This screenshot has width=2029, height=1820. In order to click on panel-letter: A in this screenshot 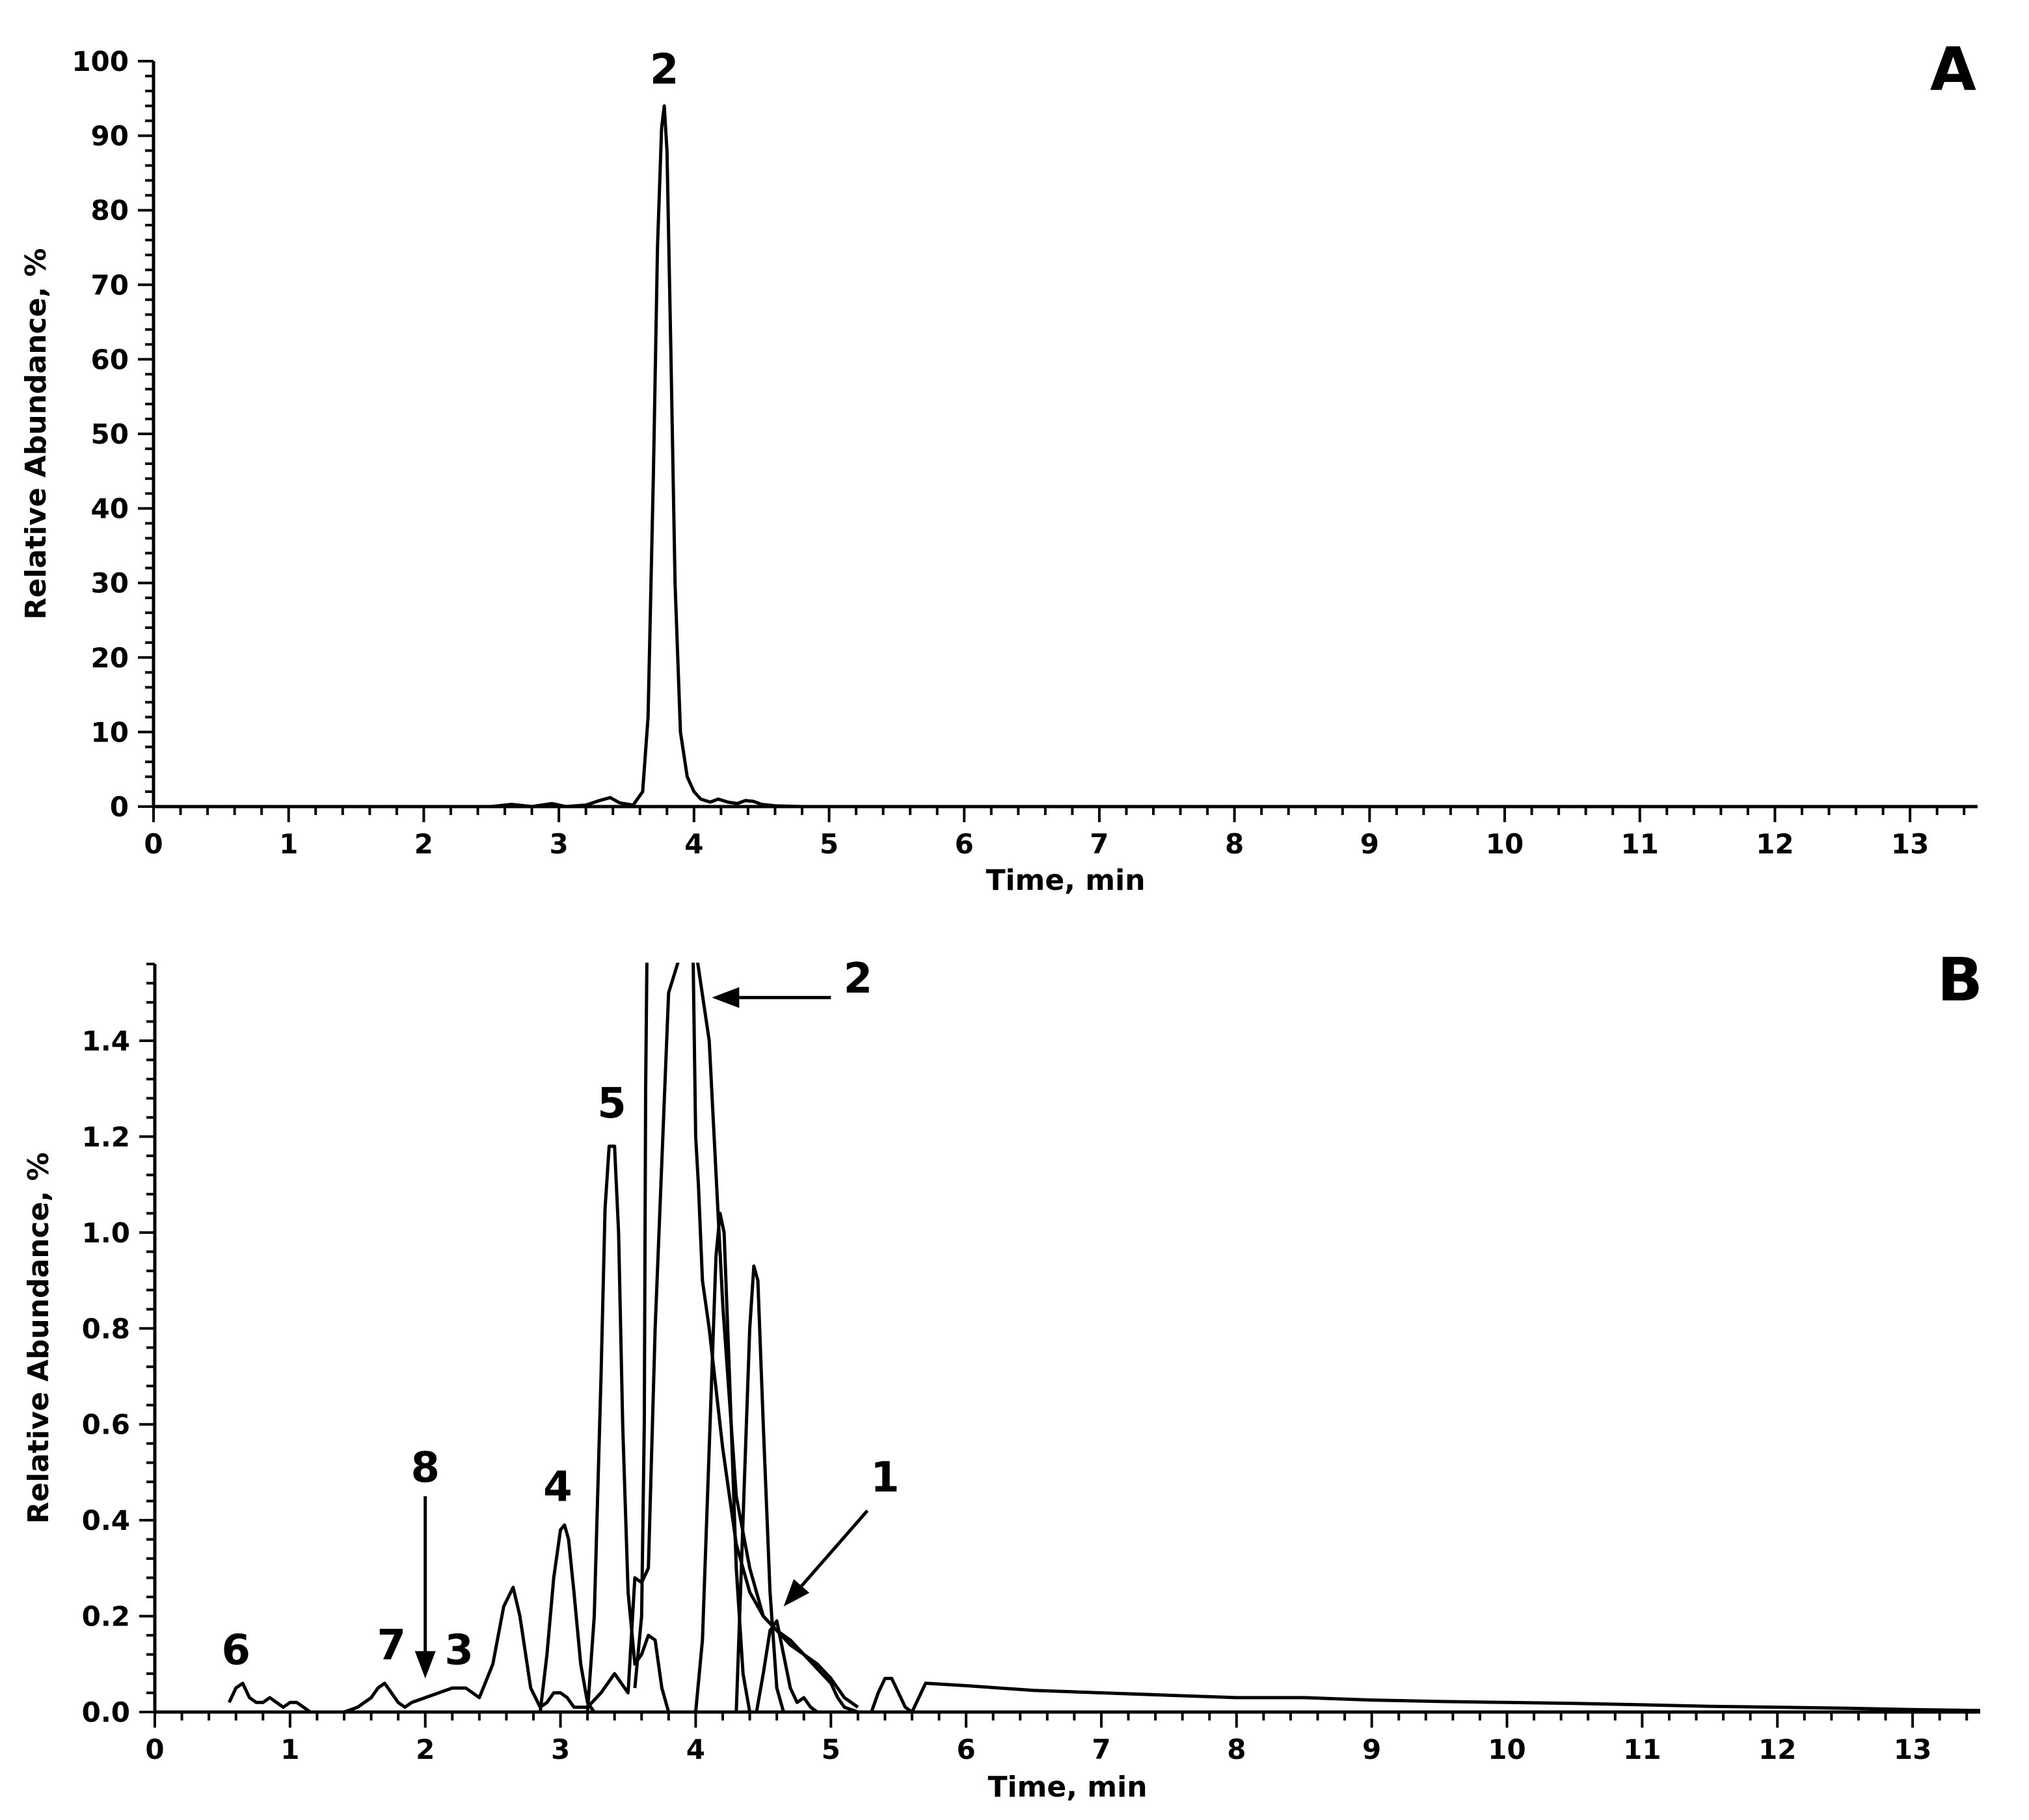, I will do `click(1953, 69)`.